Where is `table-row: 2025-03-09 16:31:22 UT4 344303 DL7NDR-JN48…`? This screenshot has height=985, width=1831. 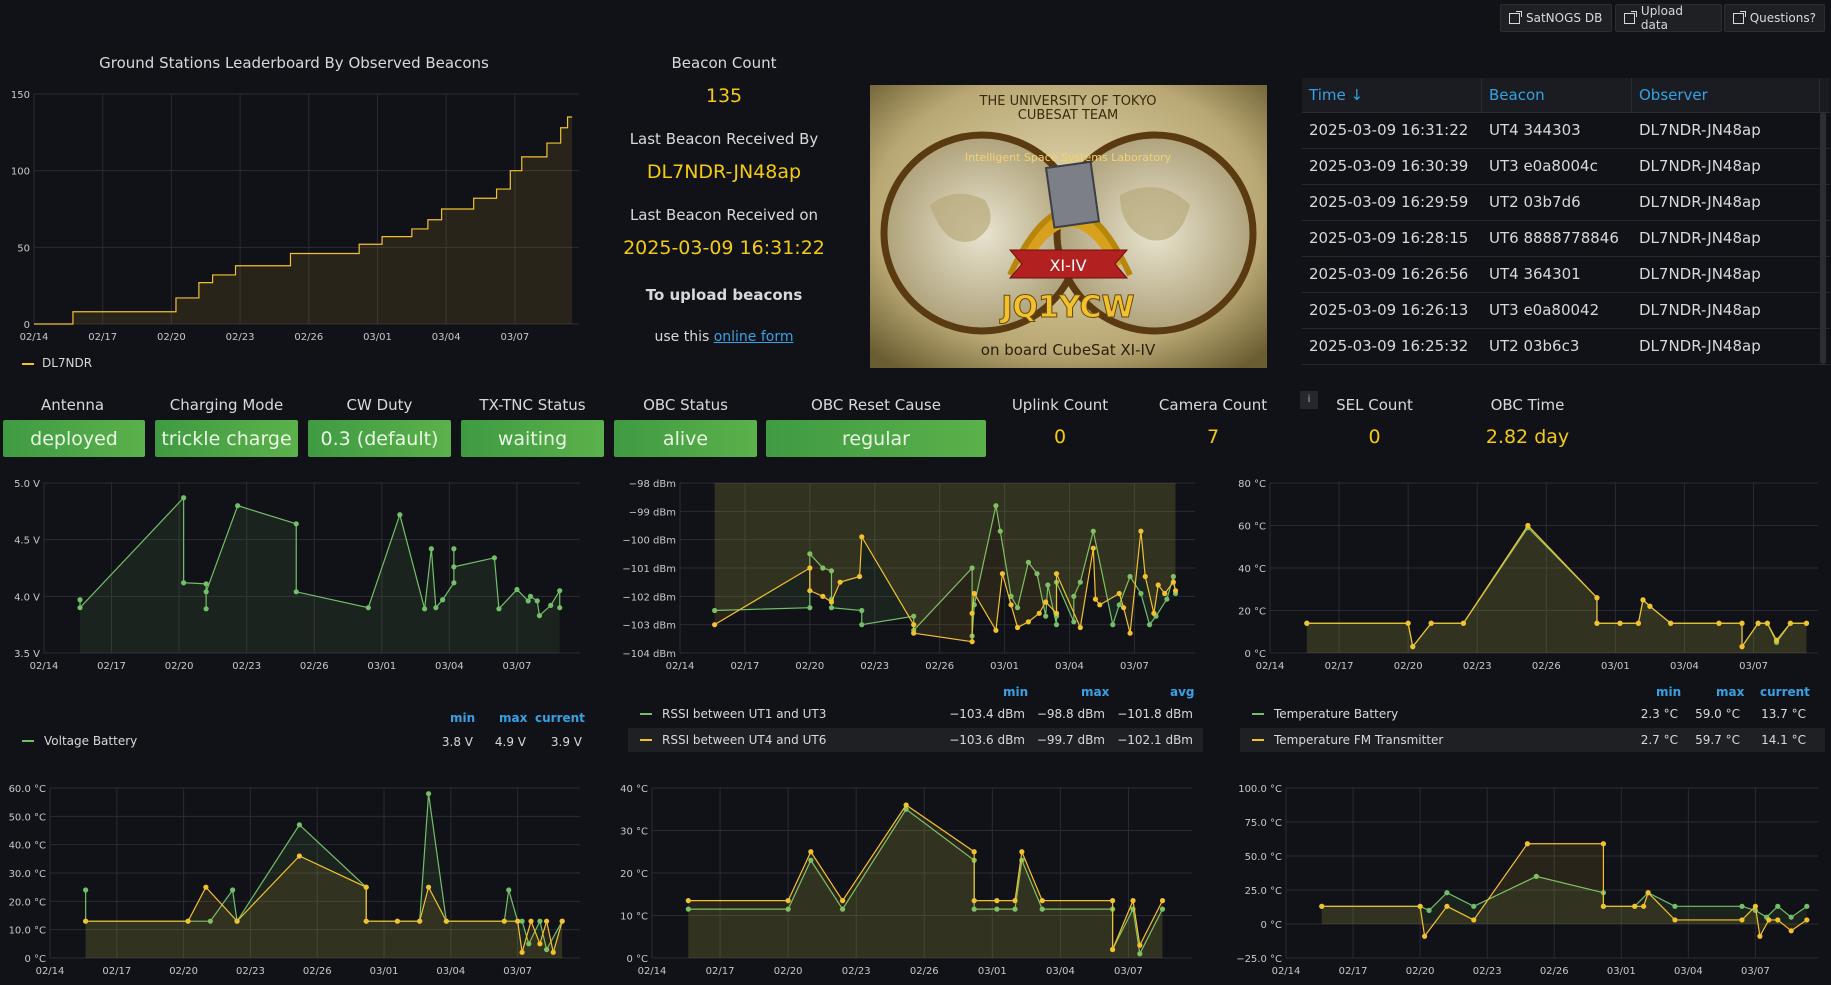 table-row: 2025-03-09 16:31:22 UT4 344303 DL7NDR-JN48… is located at coordinates (1566, 131).